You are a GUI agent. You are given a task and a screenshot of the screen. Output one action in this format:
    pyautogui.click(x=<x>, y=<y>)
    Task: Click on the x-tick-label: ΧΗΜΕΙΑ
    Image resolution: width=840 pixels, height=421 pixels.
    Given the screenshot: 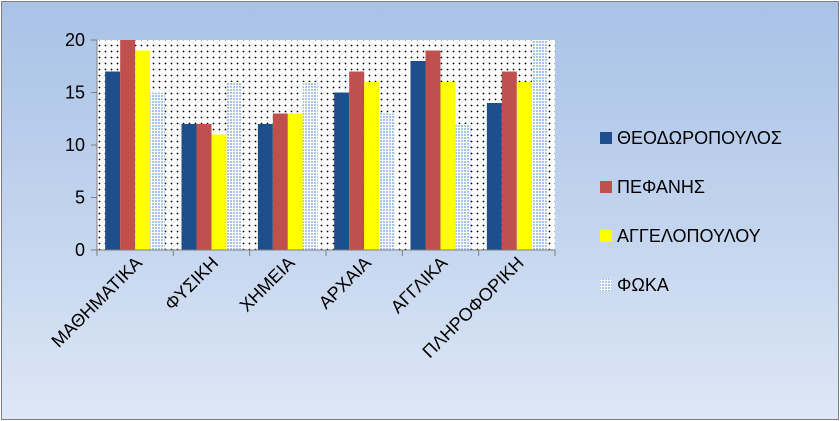 What is the action you would take?
    pyautogui.click(x=267, y=284)
    